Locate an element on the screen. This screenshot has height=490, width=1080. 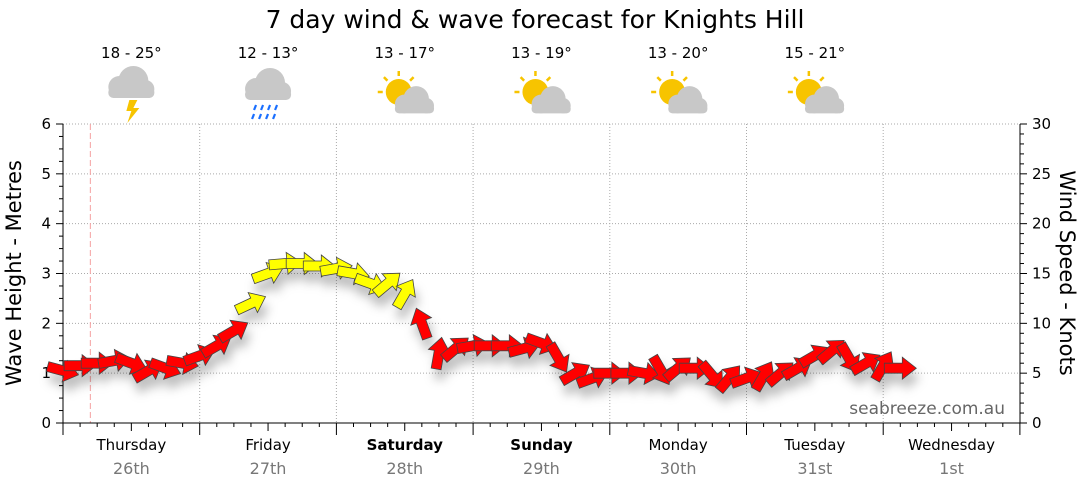
rain-icon is located at coordinates (268, 94).